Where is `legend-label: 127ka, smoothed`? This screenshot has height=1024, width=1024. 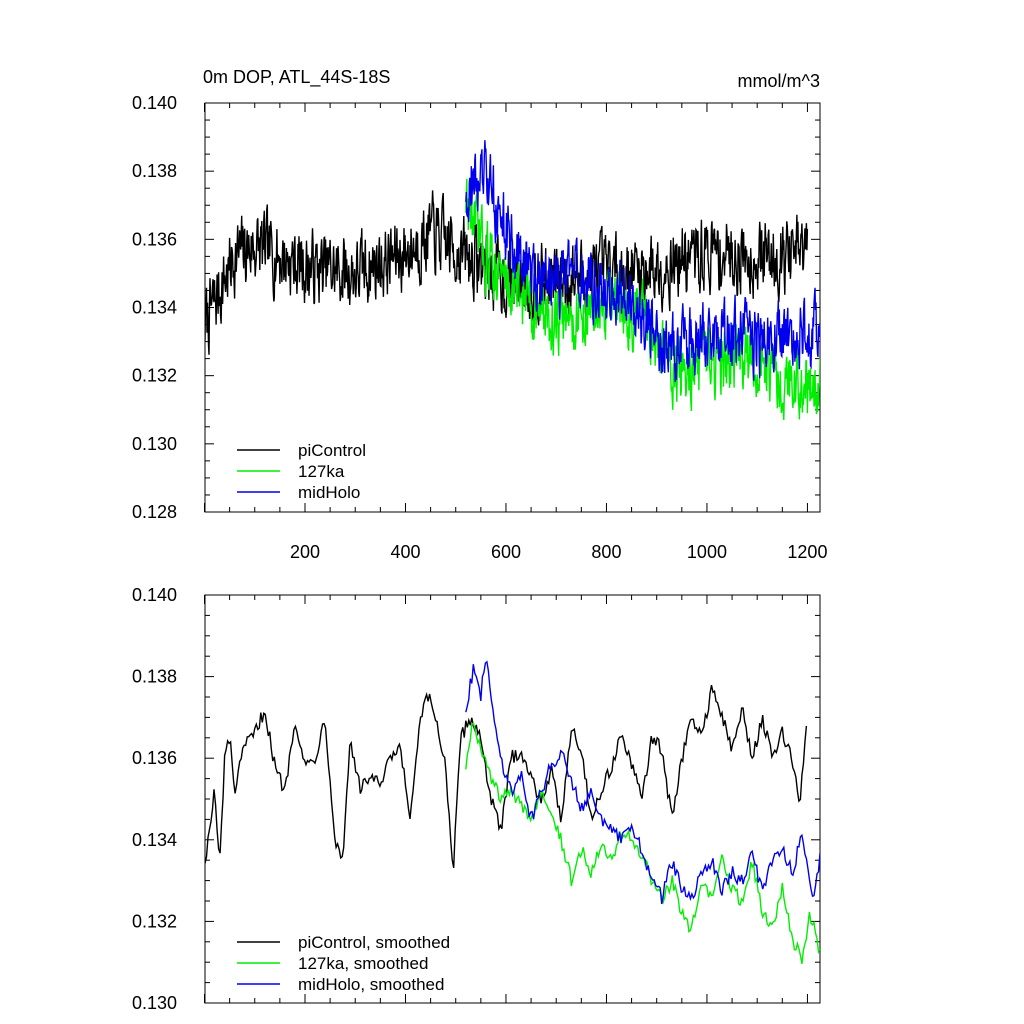 legend-label: 127ka, smoothed is located at coordinates (363, 963).